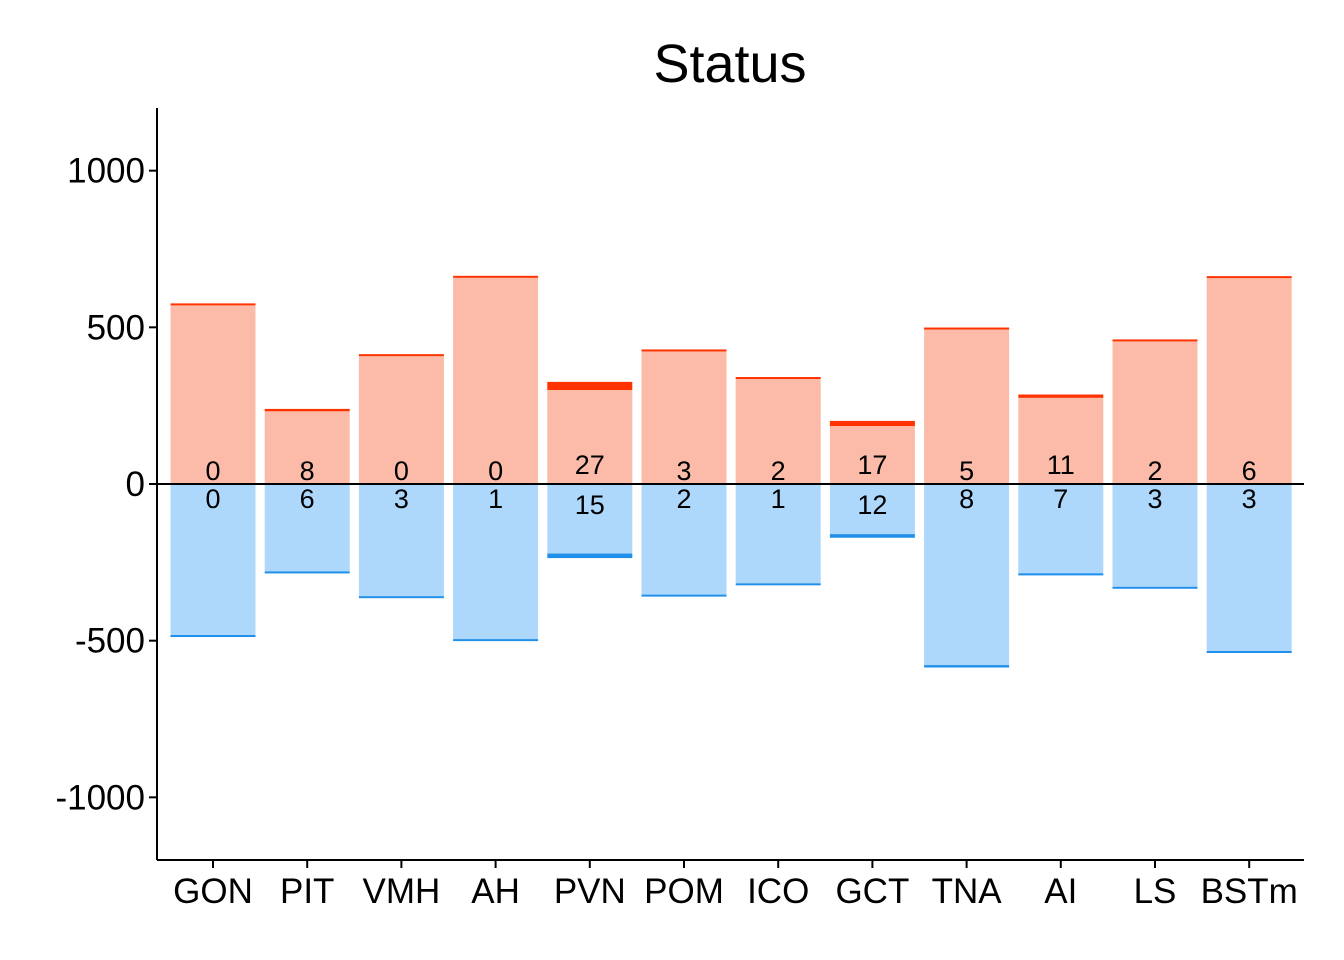 This screenshot has height=960, width=1344. Describe the element at coordinates (213, 304) in the screenshot. I see `bar-positive-dark-gon` at that location.